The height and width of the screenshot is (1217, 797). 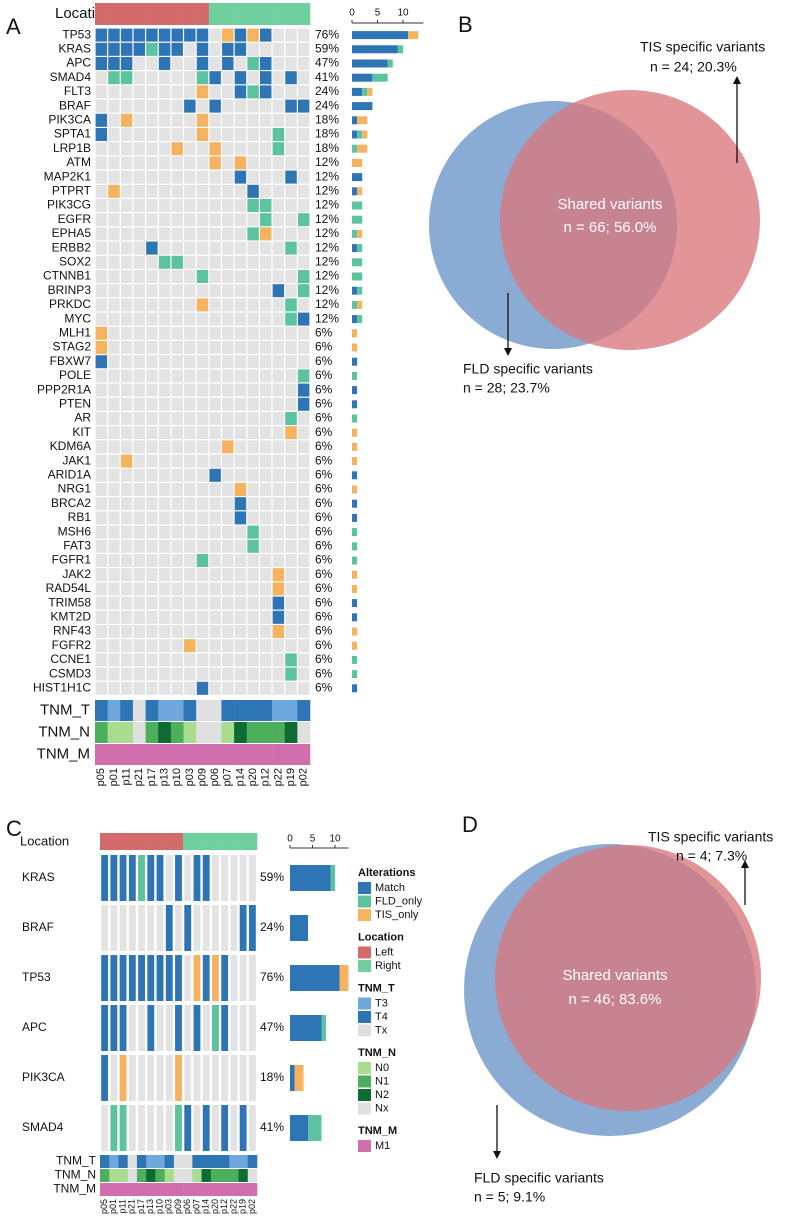 I want to click on location-cell, so click(x=225, y=841).